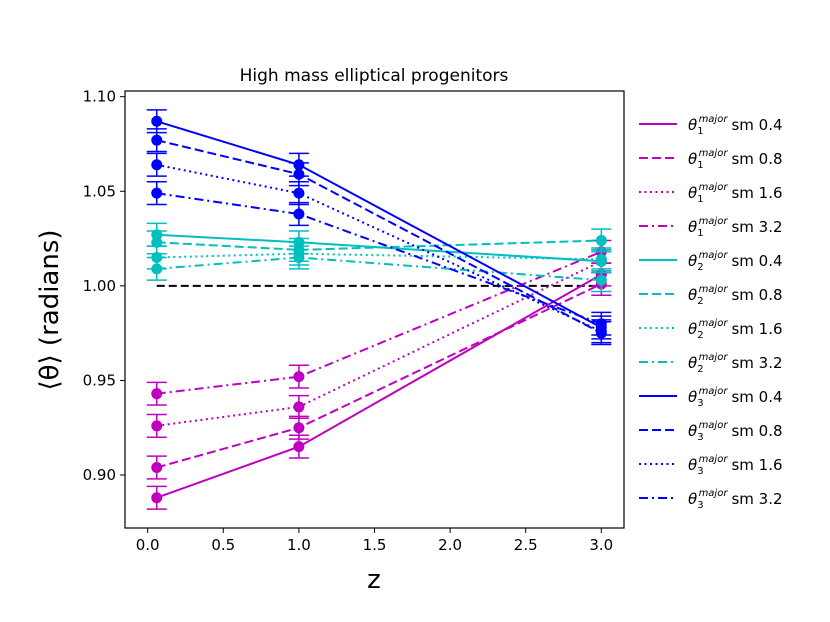 The width and height of the screenshot is (830, 622). What do you see at coordinates (375, 545) in the screenshot?
I see `x-tick-label: 1.5` at bounding box center [375, 545].